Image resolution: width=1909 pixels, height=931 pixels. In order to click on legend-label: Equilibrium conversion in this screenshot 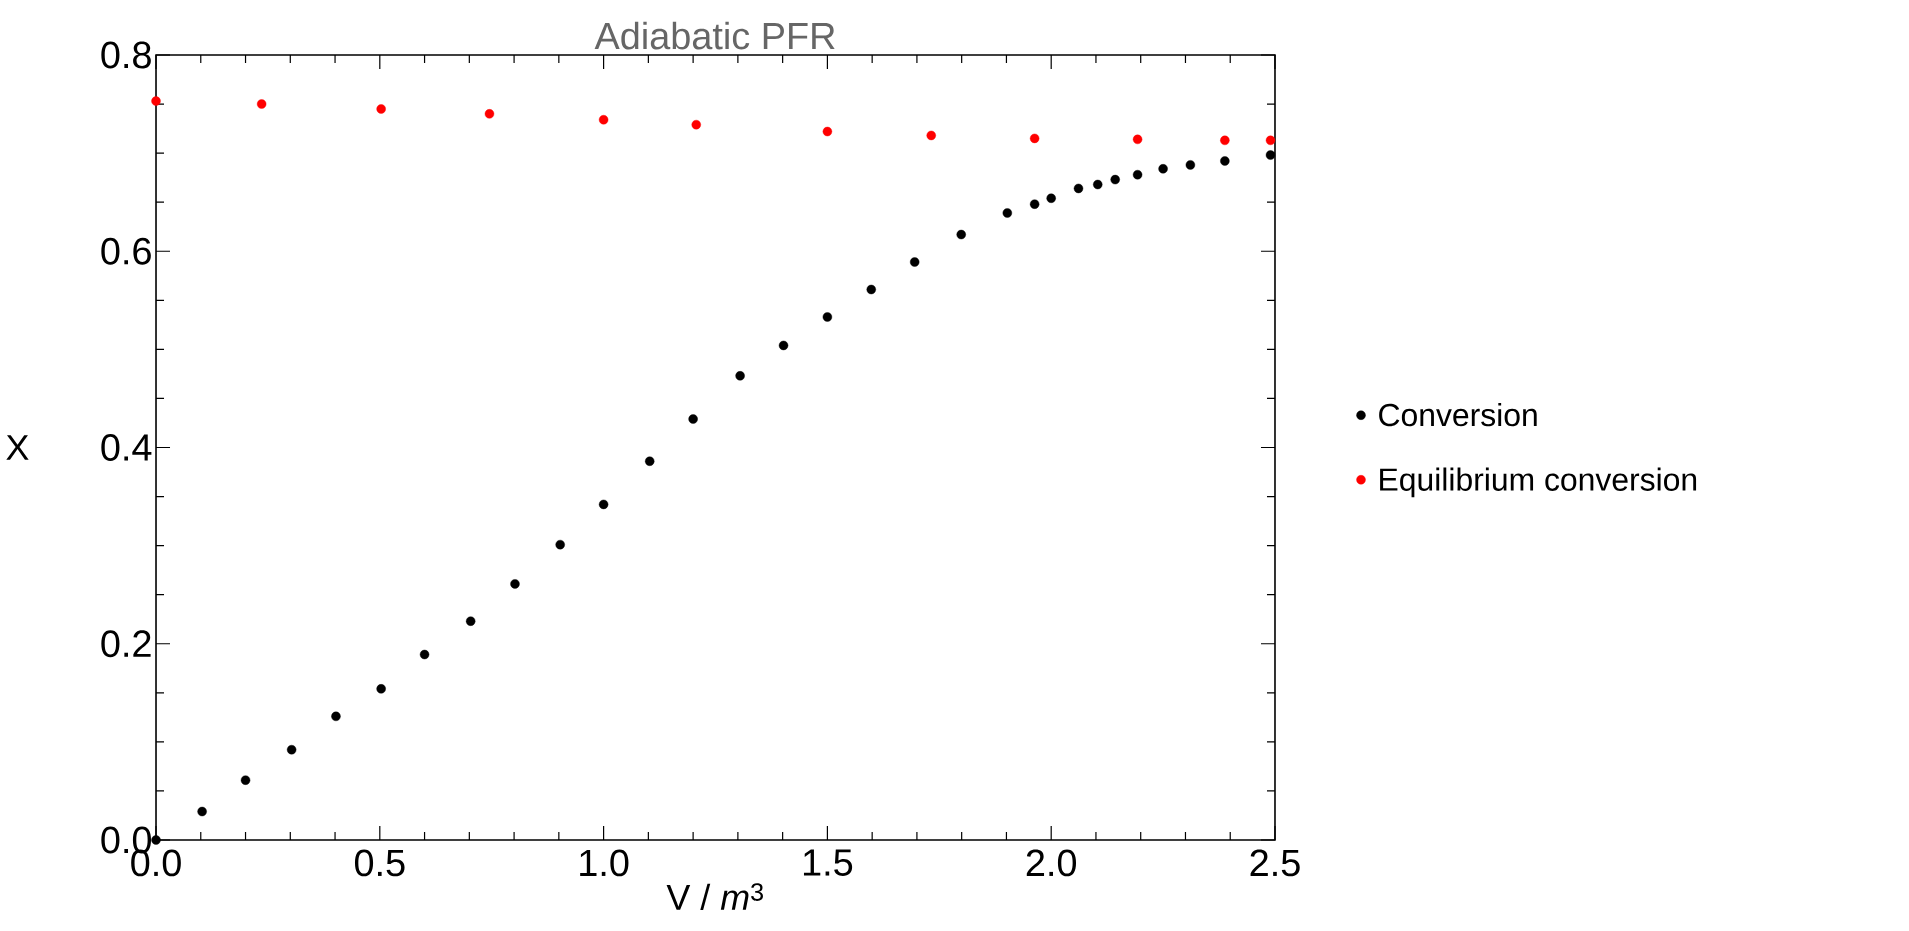, I will do `click(1538, 482)`.